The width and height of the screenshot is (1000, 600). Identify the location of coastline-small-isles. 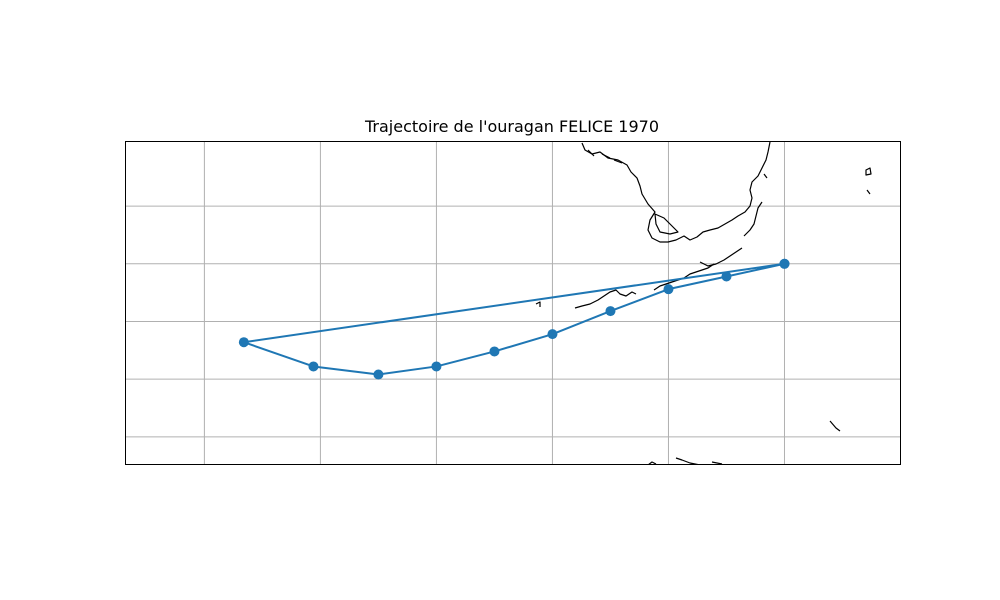
(817, 181).